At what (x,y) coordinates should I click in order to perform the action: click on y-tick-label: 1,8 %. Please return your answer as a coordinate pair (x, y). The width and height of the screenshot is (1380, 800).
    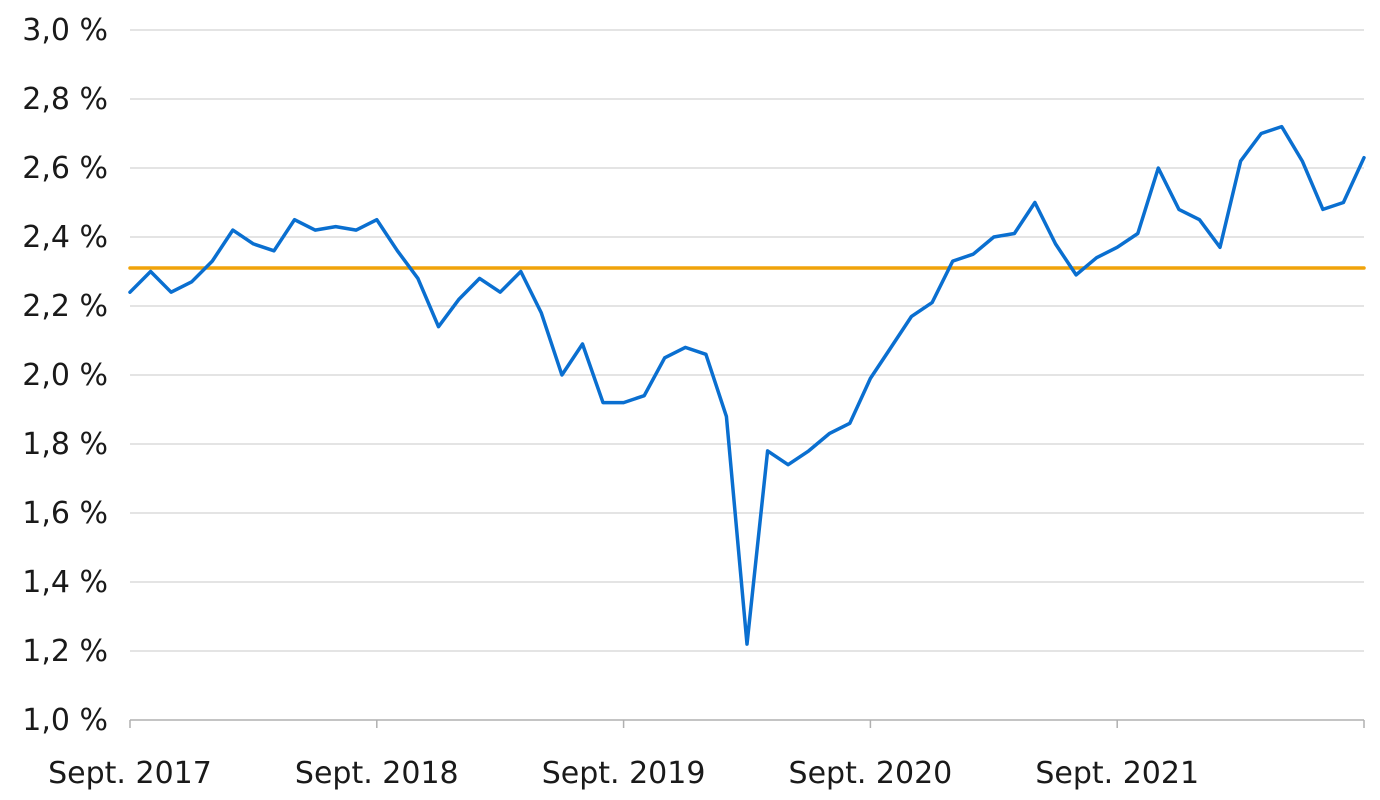
    Looking at the image, I should click on (65, 444).